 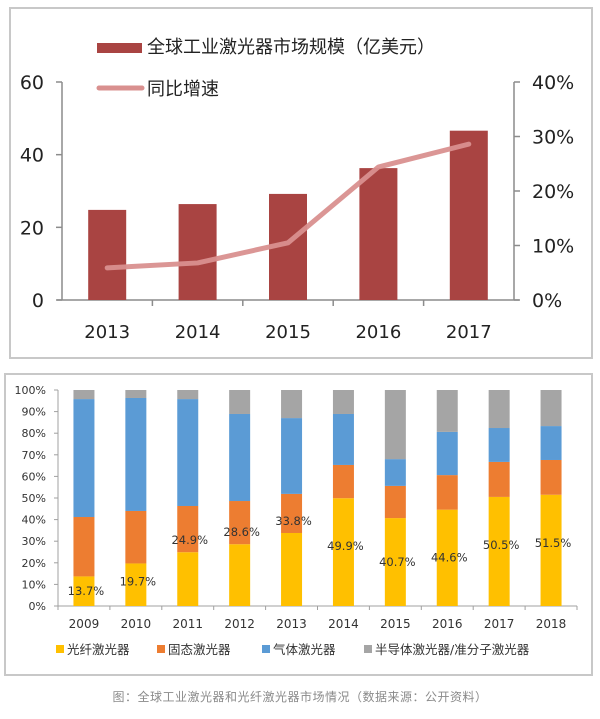 What do you see at coordinates (34, 498) in the screenshot?
I see `y-tick-label: 50%` at bounding box center [34, 498].